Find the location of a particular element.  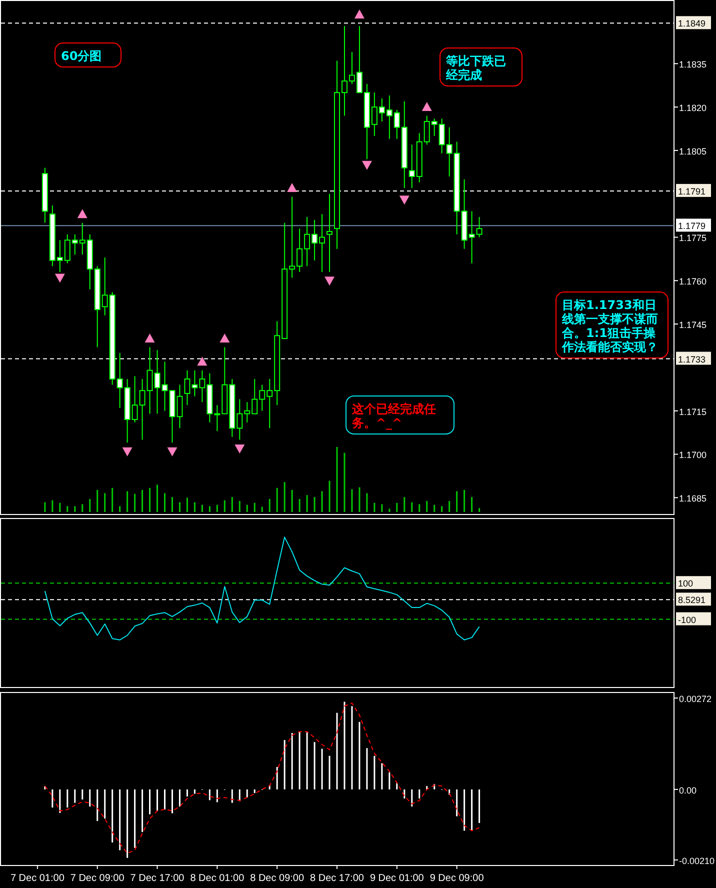

x-tick-label: 9 Dec 01:00 is located at coordinates (397, 878).